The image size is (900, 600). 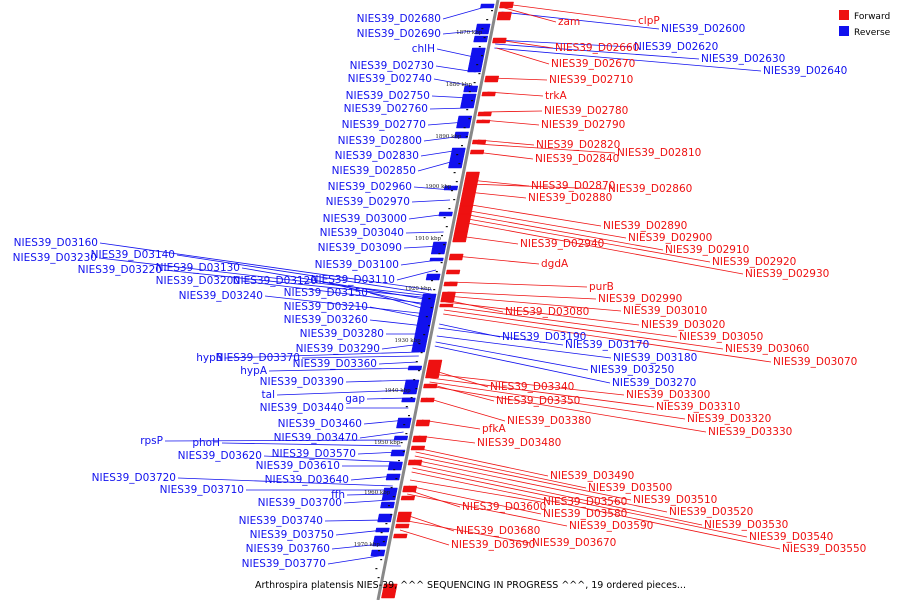 What do you see at coordinates (133, 255) in the screenshot?
I see `reverse-gene-label-nies39-d03140: NIES39_D03140` at bounding box center [133, 255].